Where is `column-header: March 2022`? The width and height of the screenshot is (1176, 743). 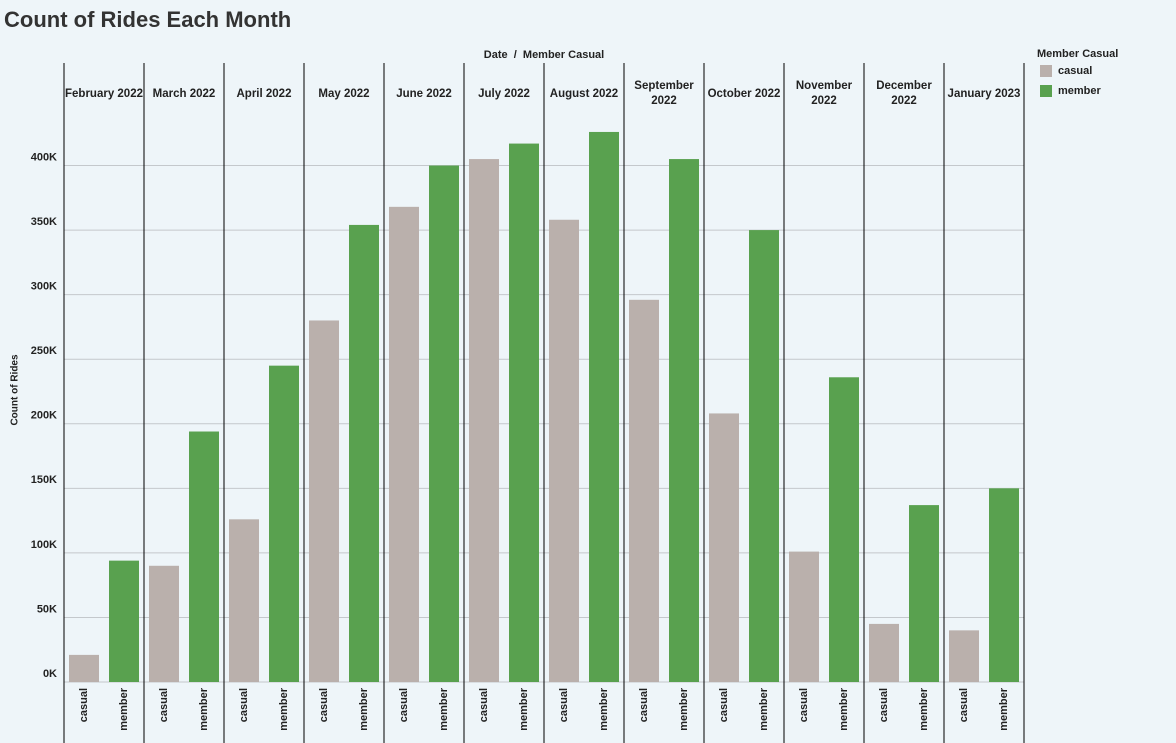 column-header: March 2022 is located at coordinates (184, 93).